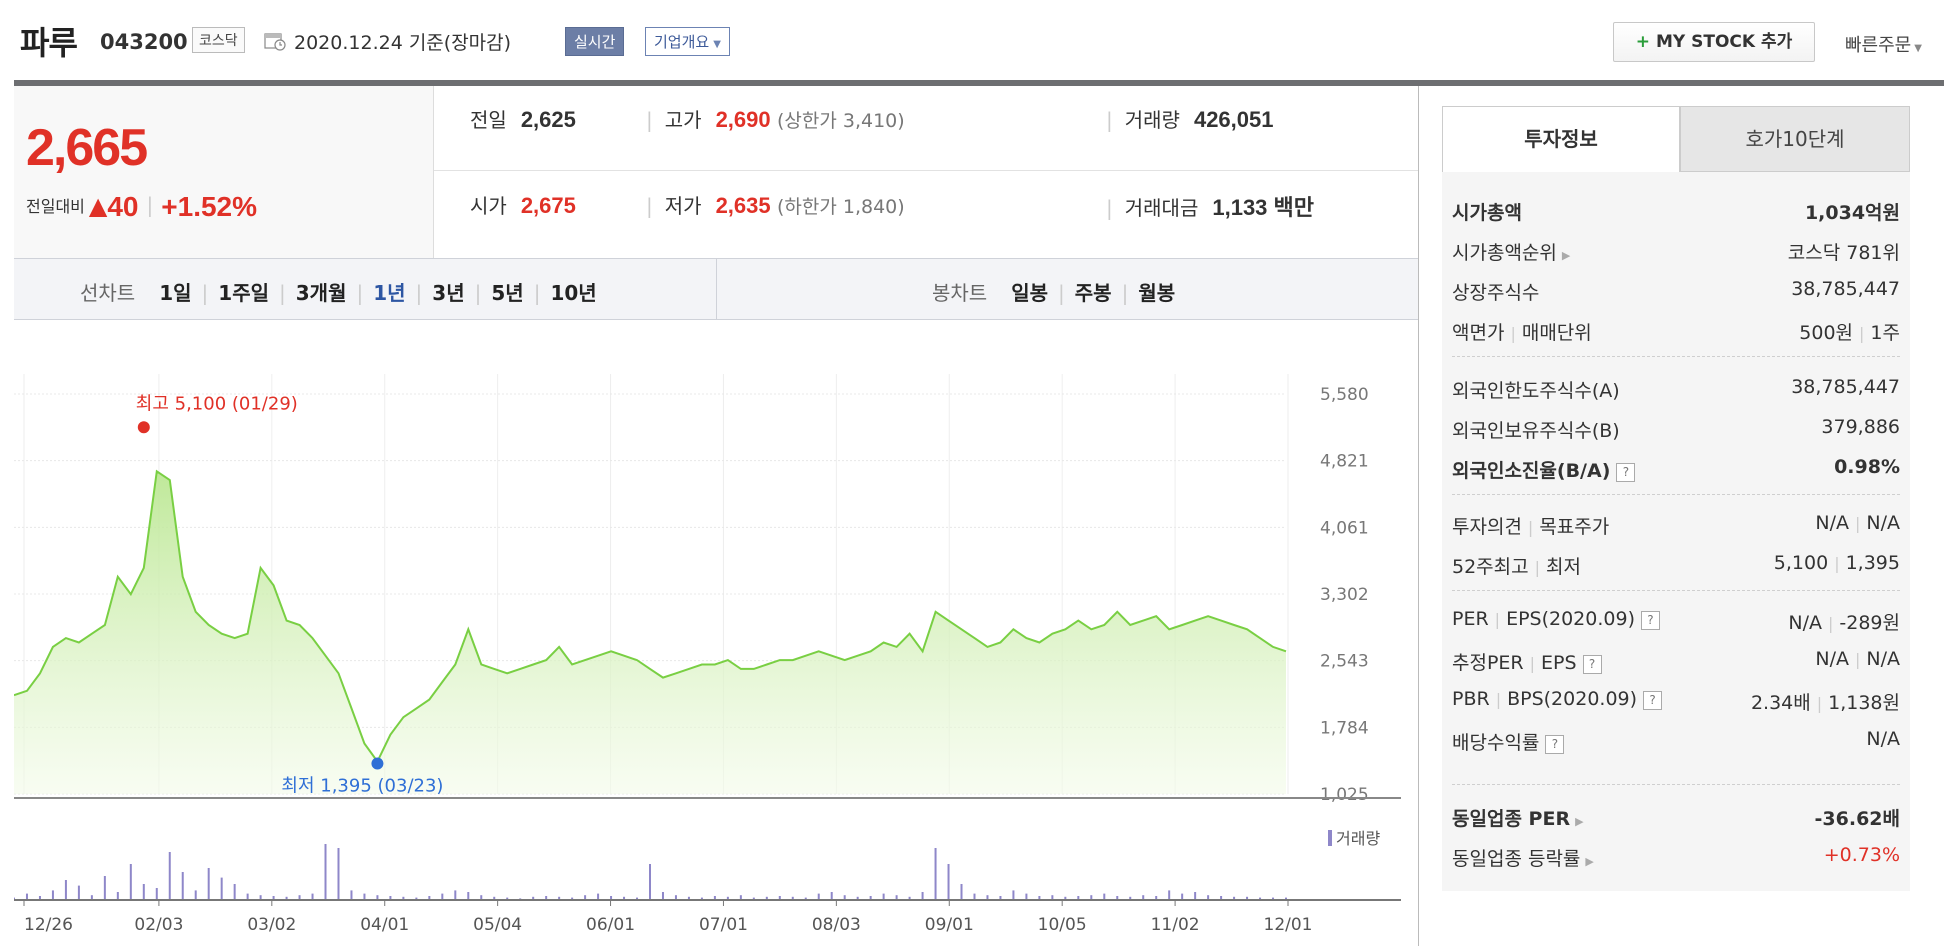  What do you see at coordinates (1210, 207) in the screenshot?
I see `stat-amount: | 거래대금 1,133 백만` at bounding box center [1210, 207].